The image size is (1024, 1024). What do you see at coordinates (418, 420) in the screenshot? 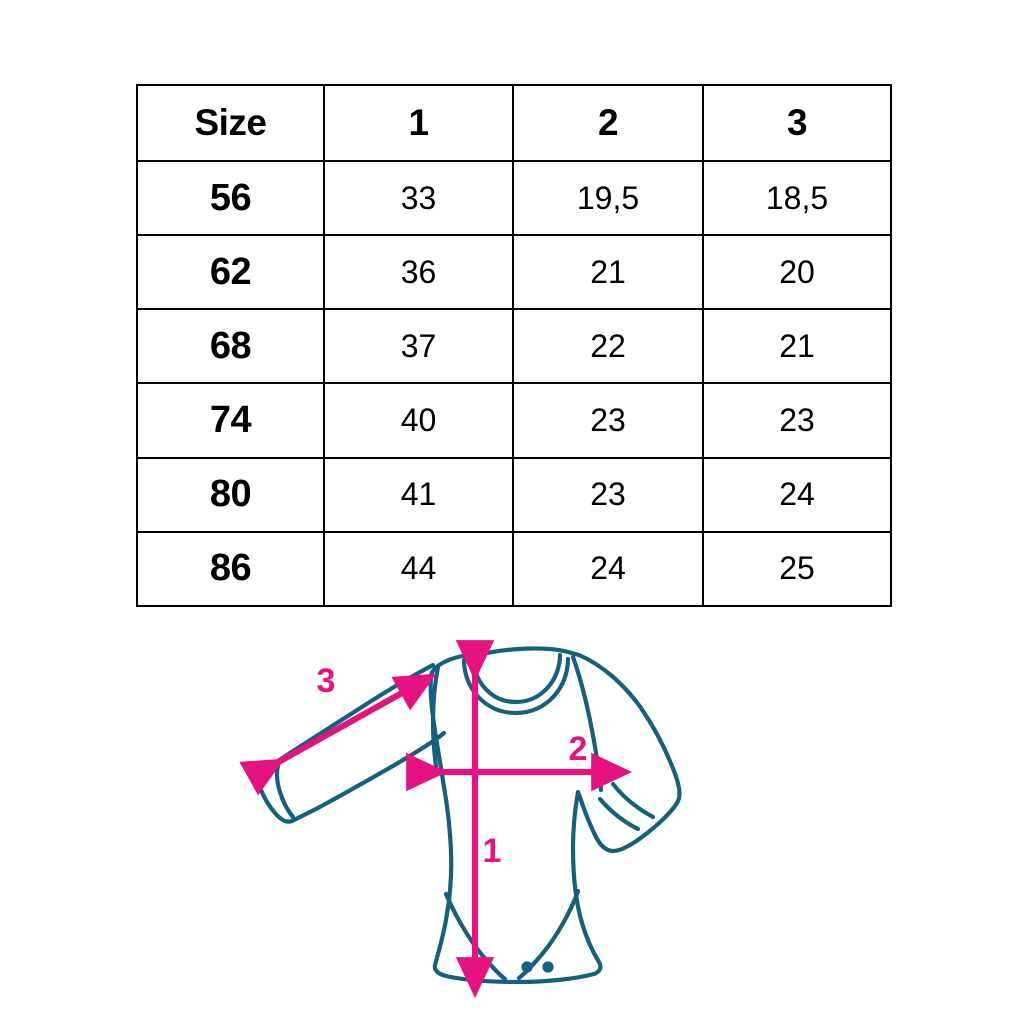
I see `cell-measure-1: 40` at bounding box center [418, 420].